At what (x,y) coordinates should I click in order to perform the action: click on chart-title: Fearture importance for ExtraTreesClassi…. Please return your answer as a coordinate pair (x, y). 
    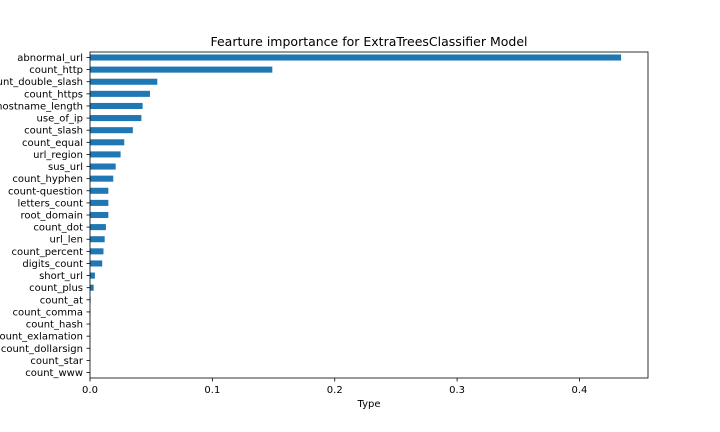
    Looking at the image, I should click on (368, 41).